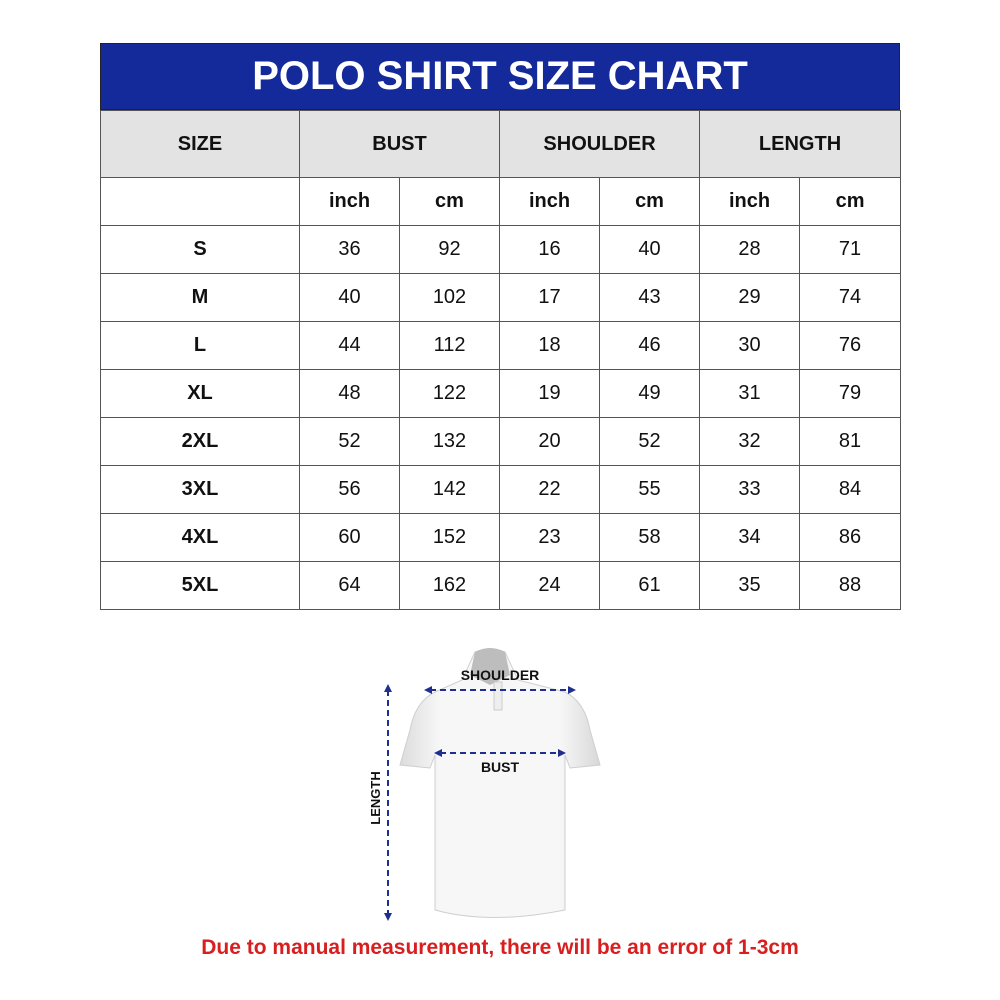  I want to click on value-cell: 88, so click(850, 585).